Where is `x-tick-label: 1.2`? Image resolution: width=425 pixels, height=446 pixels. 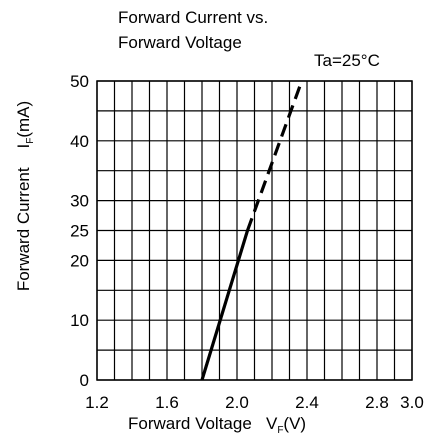
x-tick-label: 1.2 is located at coordinates (97, 402).